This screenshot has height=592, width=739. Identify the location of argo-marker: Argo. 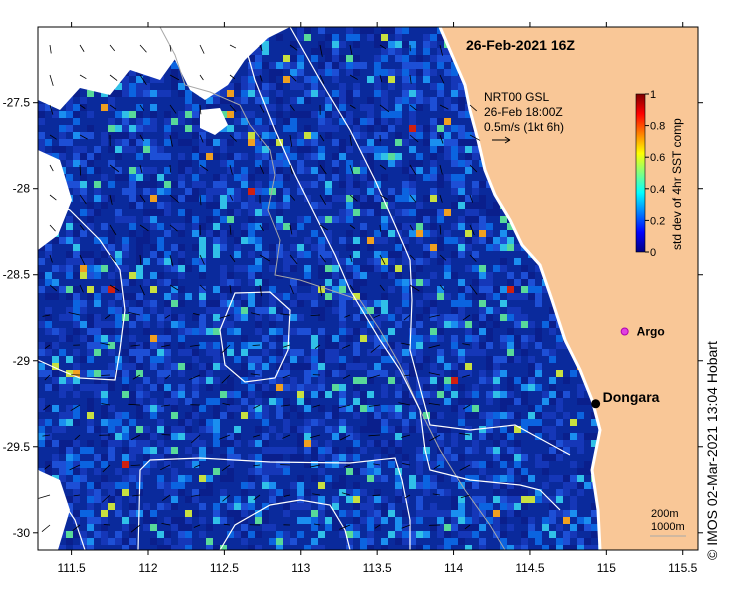
(642, 332).